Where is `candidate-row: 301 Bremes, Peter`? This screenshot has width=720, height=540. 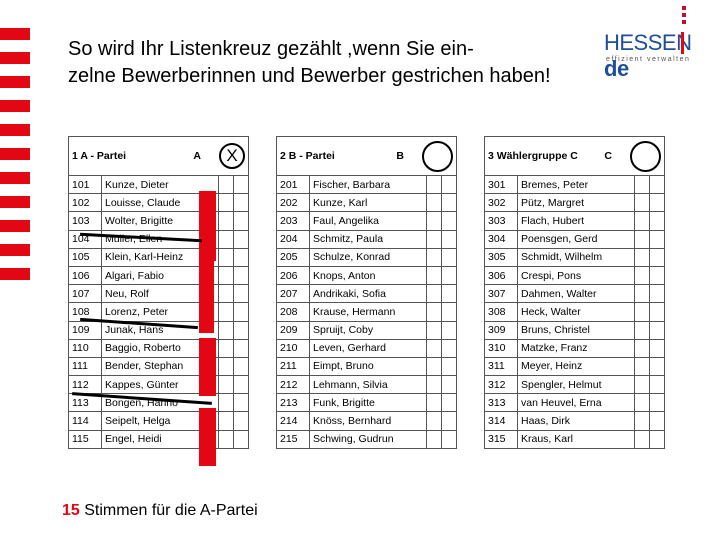 candidate-row: 301 Bremes, Peter is located at coordinates (574, 184).